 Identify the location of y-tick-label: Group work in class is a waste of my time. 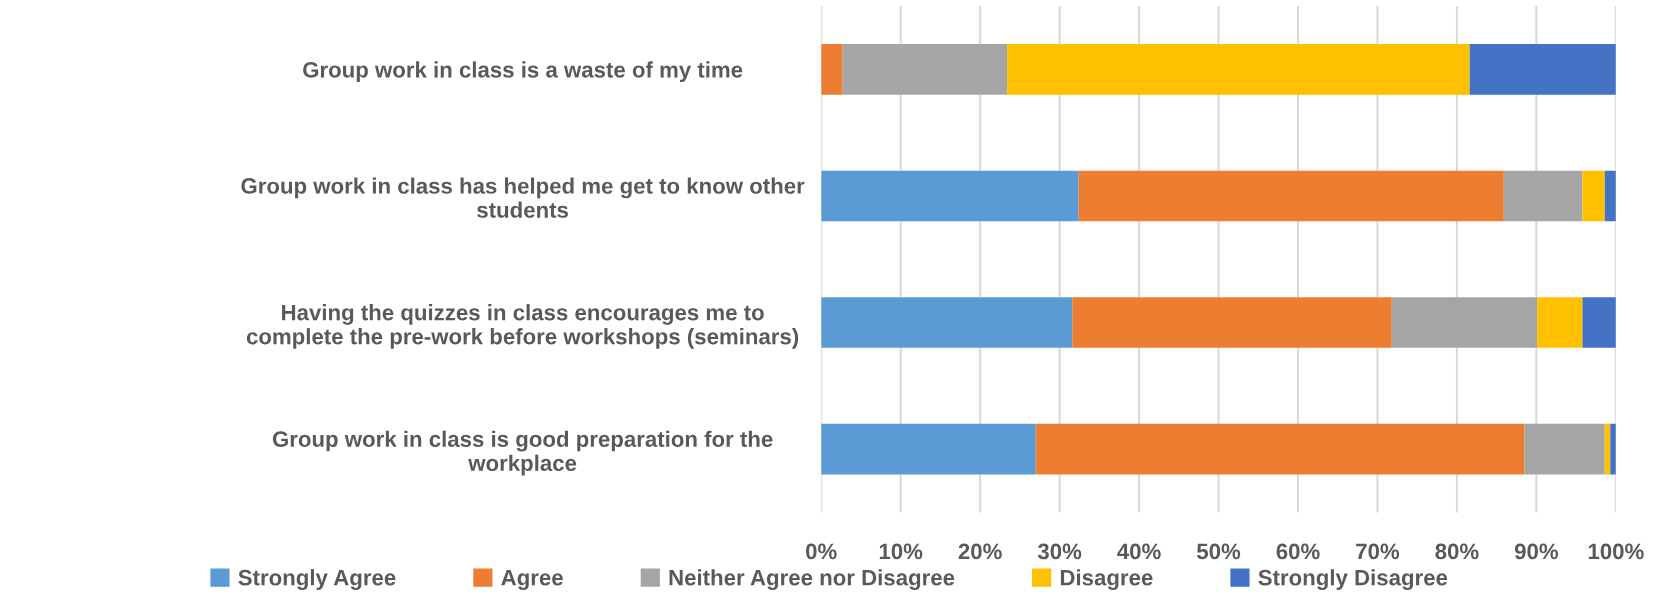
(523, 72).